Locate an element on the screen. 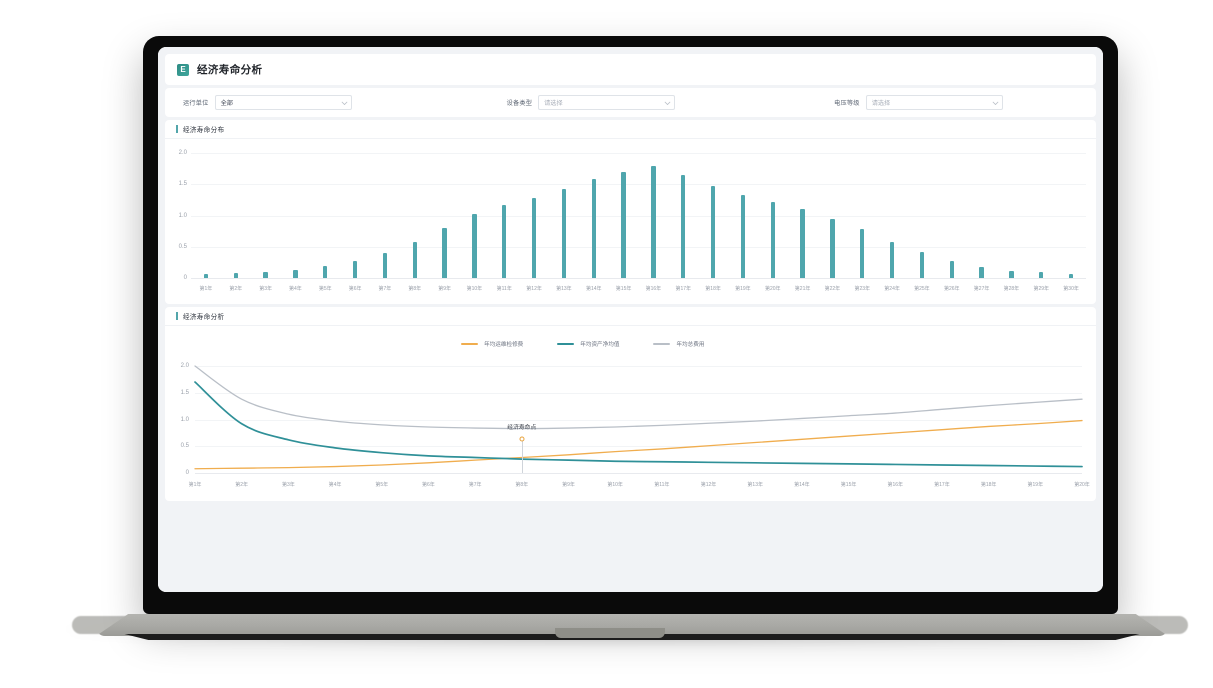  filter-equipment-type: 设备类型 请选择 is located at coordinates (591, 102).